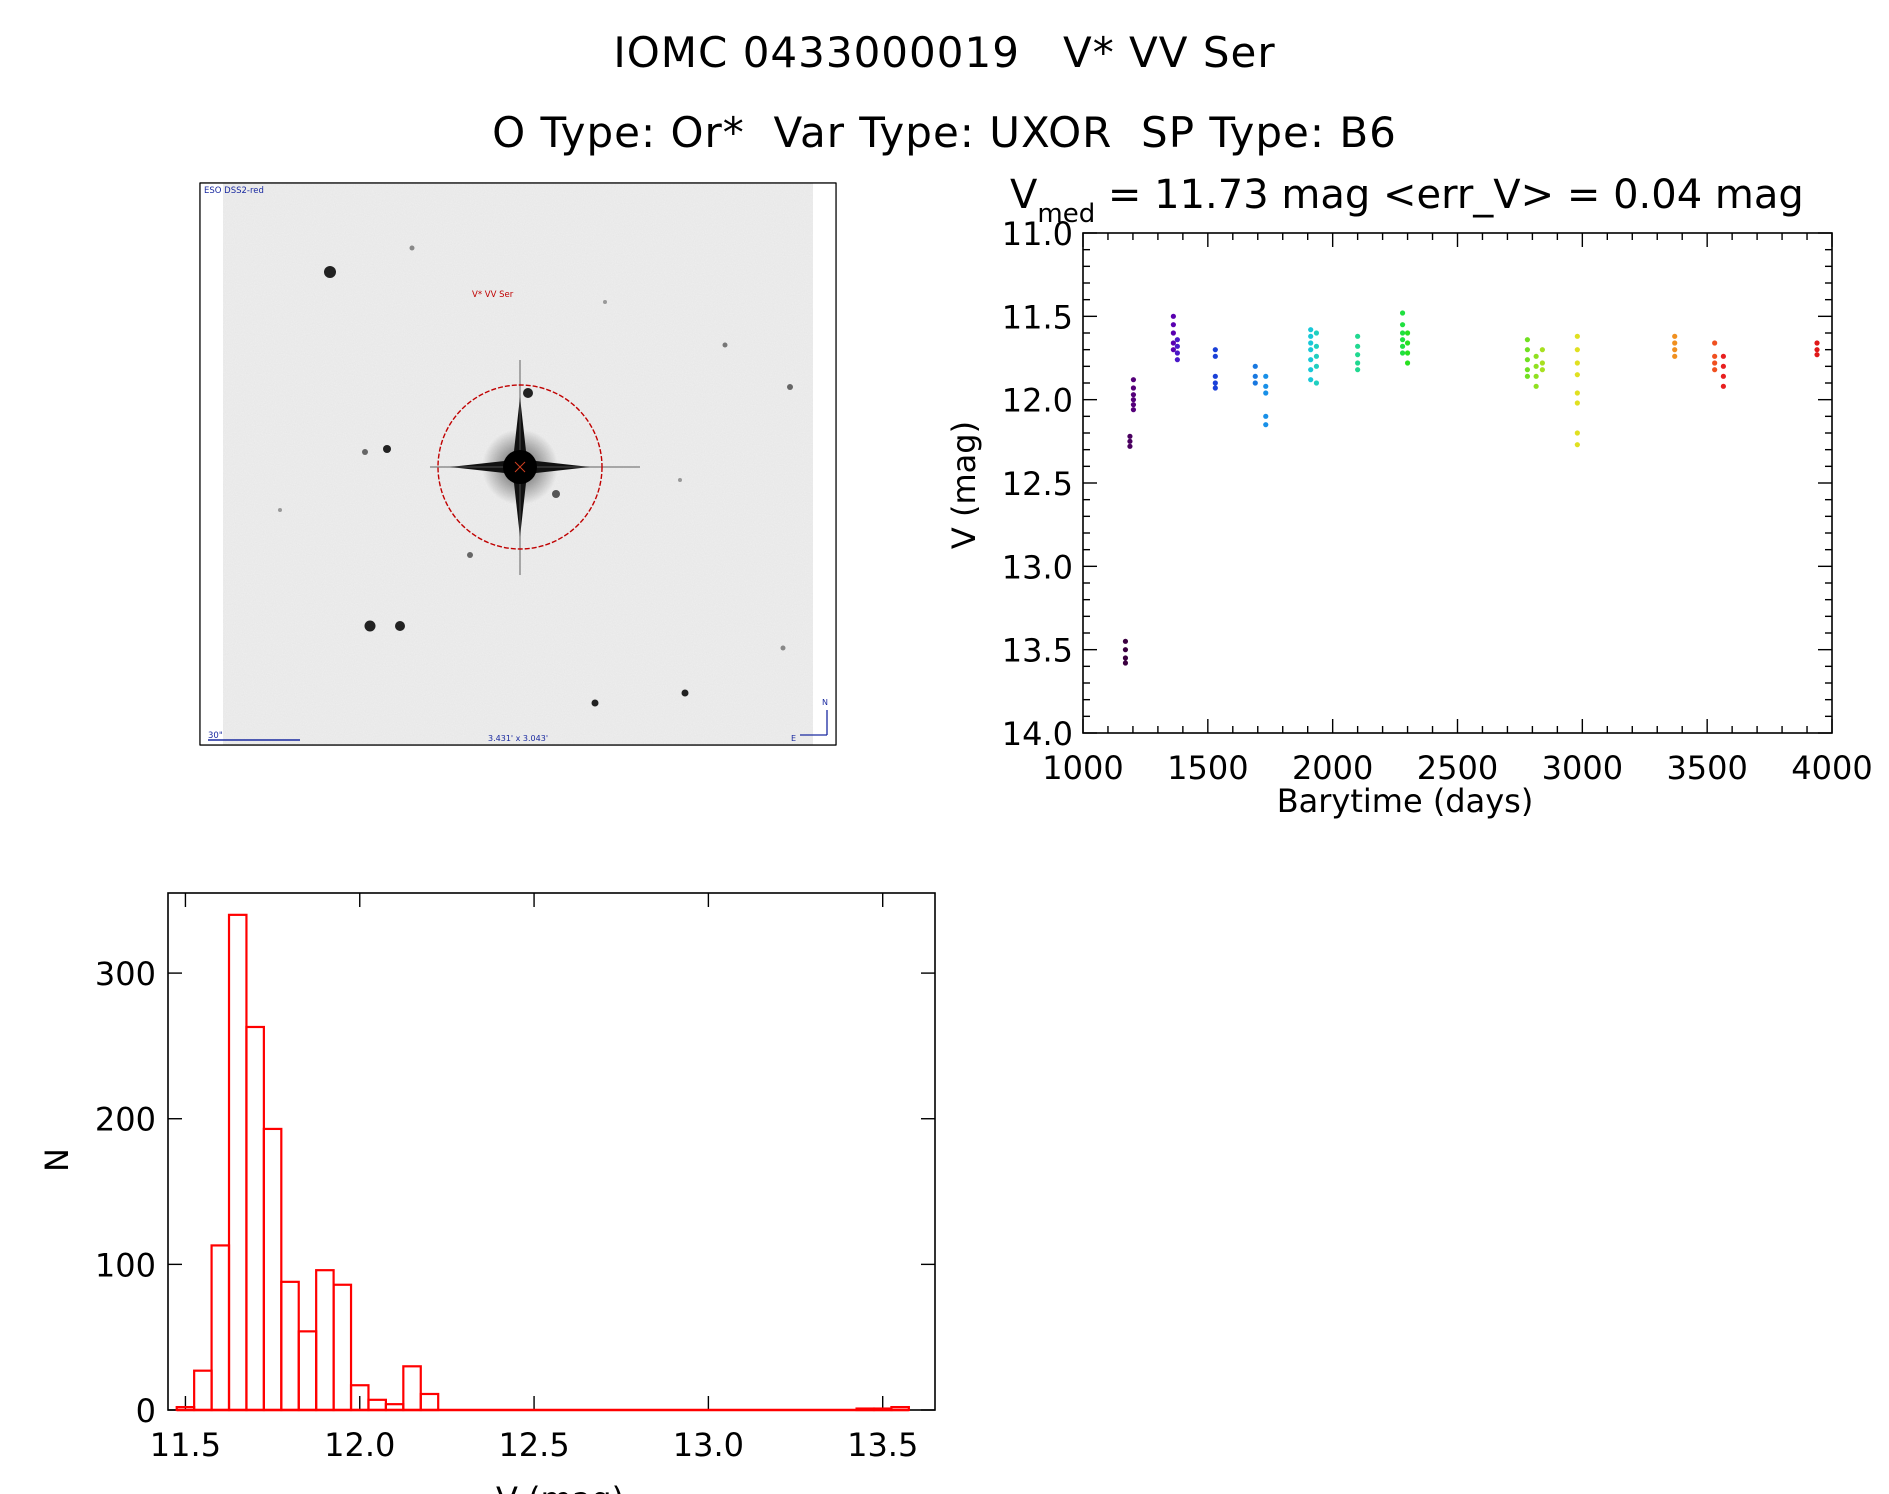 The image size is (1889, 1494). I want to click on hist-y-tick-label: 200, so click(125, 1120).